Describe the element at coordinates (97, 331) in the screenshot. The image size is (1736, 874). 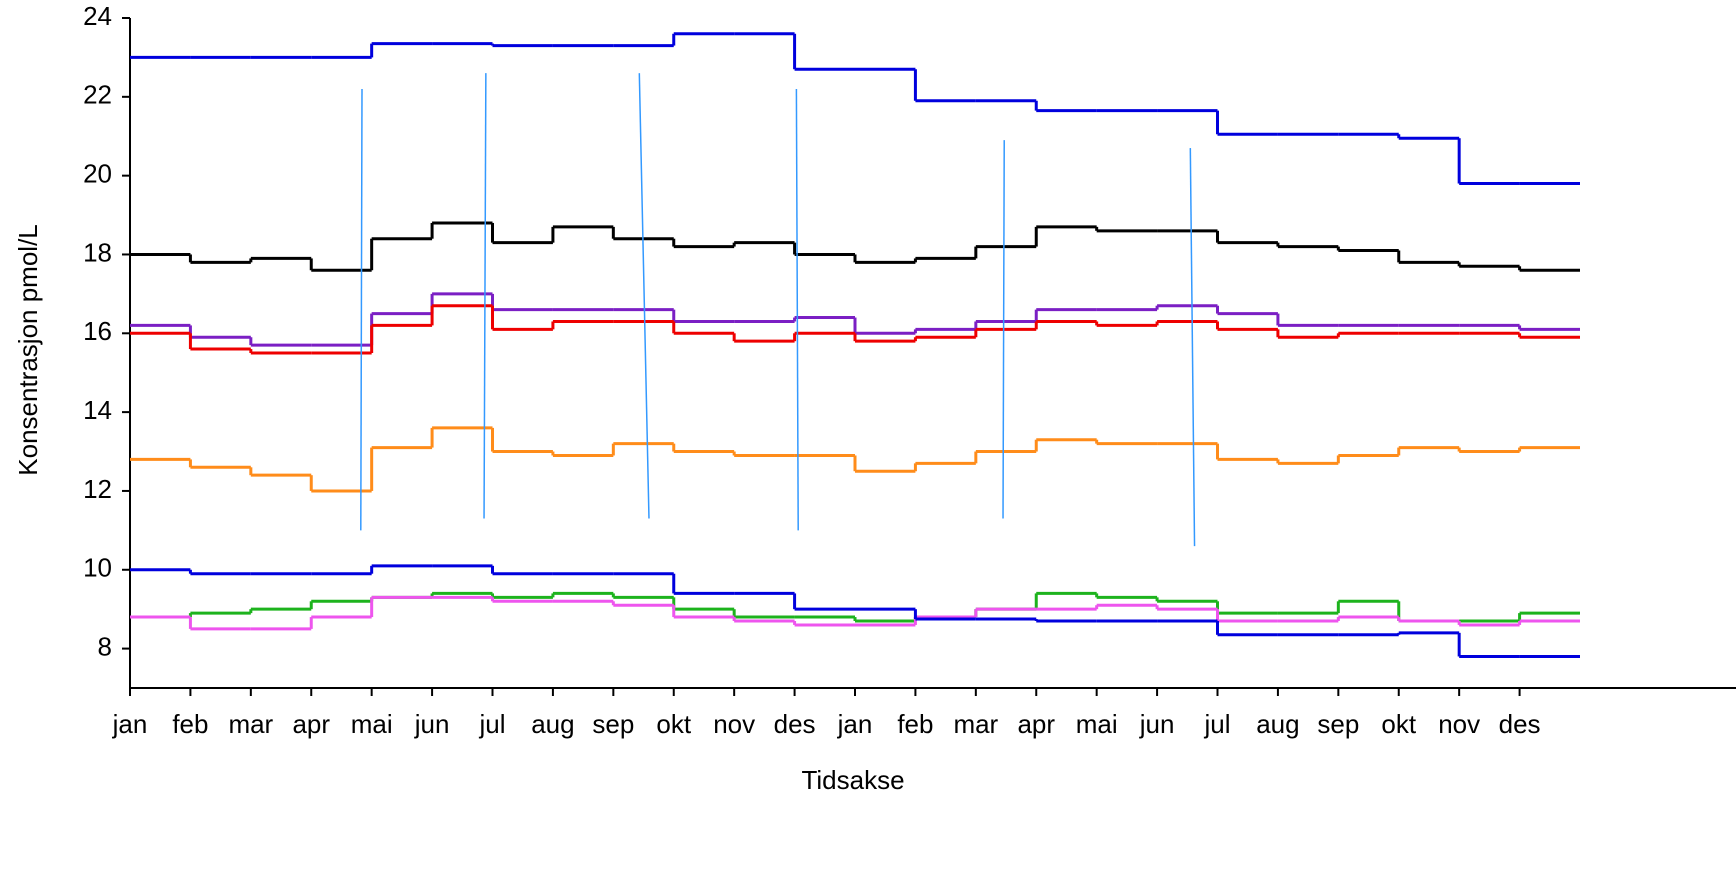
I see `y-tick-label: 16` at that location.